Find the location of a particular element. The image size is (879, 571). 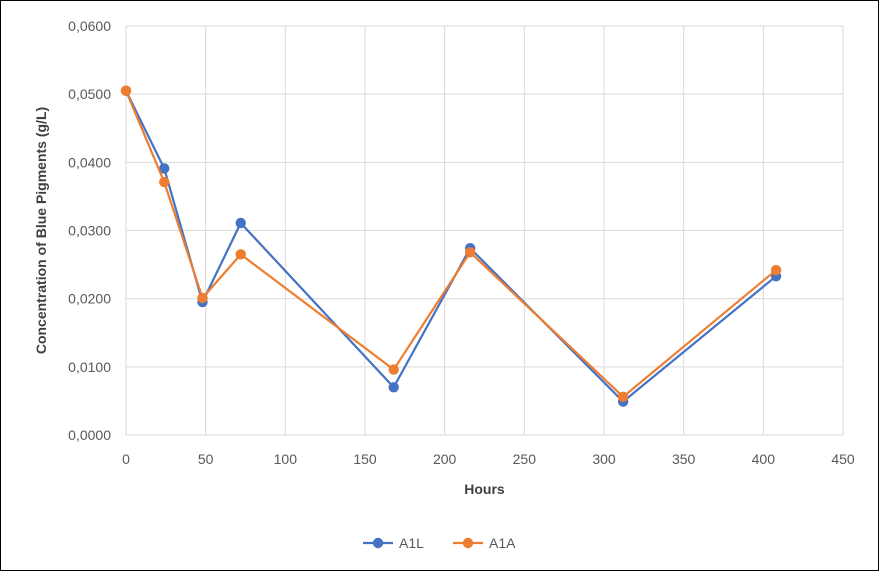

legend-label: A1A is located at coordinates (502, 543).